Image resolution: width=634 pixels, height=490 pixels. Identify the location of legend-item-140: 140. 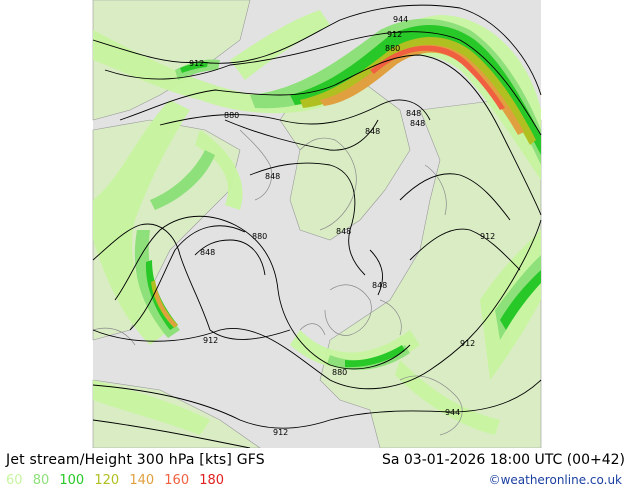
(142, 480).